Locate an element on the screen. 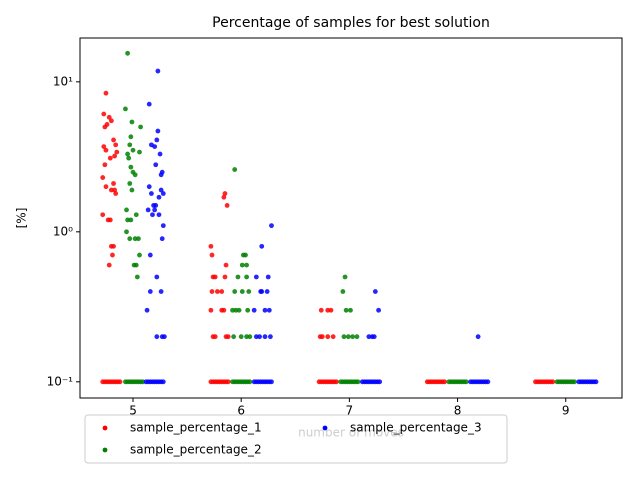 This screenshot has height=480, width=640. y-axis-label: [%] is located at coordinates (22, 218).